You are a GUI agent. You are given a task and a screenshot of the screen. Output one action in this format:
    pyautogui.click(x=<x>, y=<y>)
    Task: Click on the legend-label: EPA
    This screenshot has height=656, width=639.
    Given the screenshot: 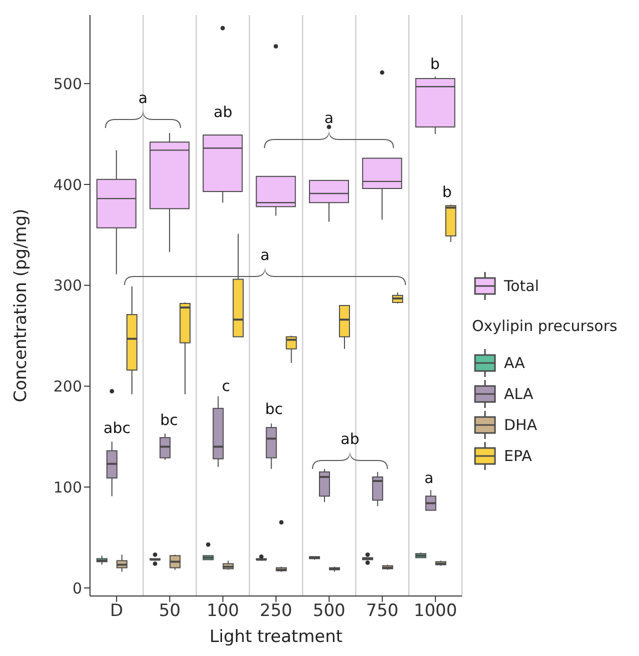 What is the action you would take?
    pyautogui.click(x=518, y=455)
    